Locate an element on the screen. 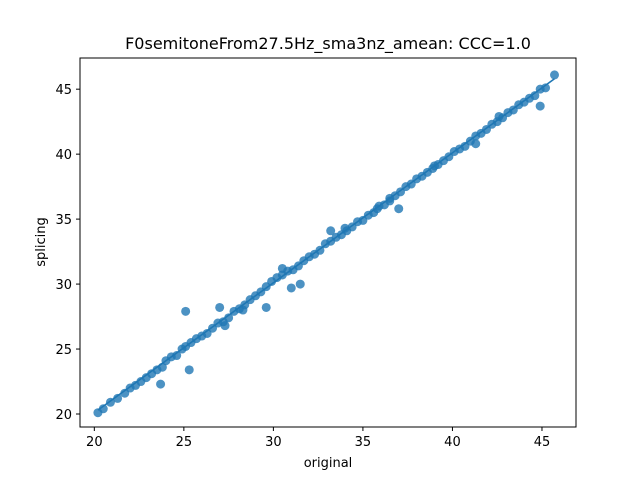  y-tick-label: 20 is located at coordinates (63, 415).